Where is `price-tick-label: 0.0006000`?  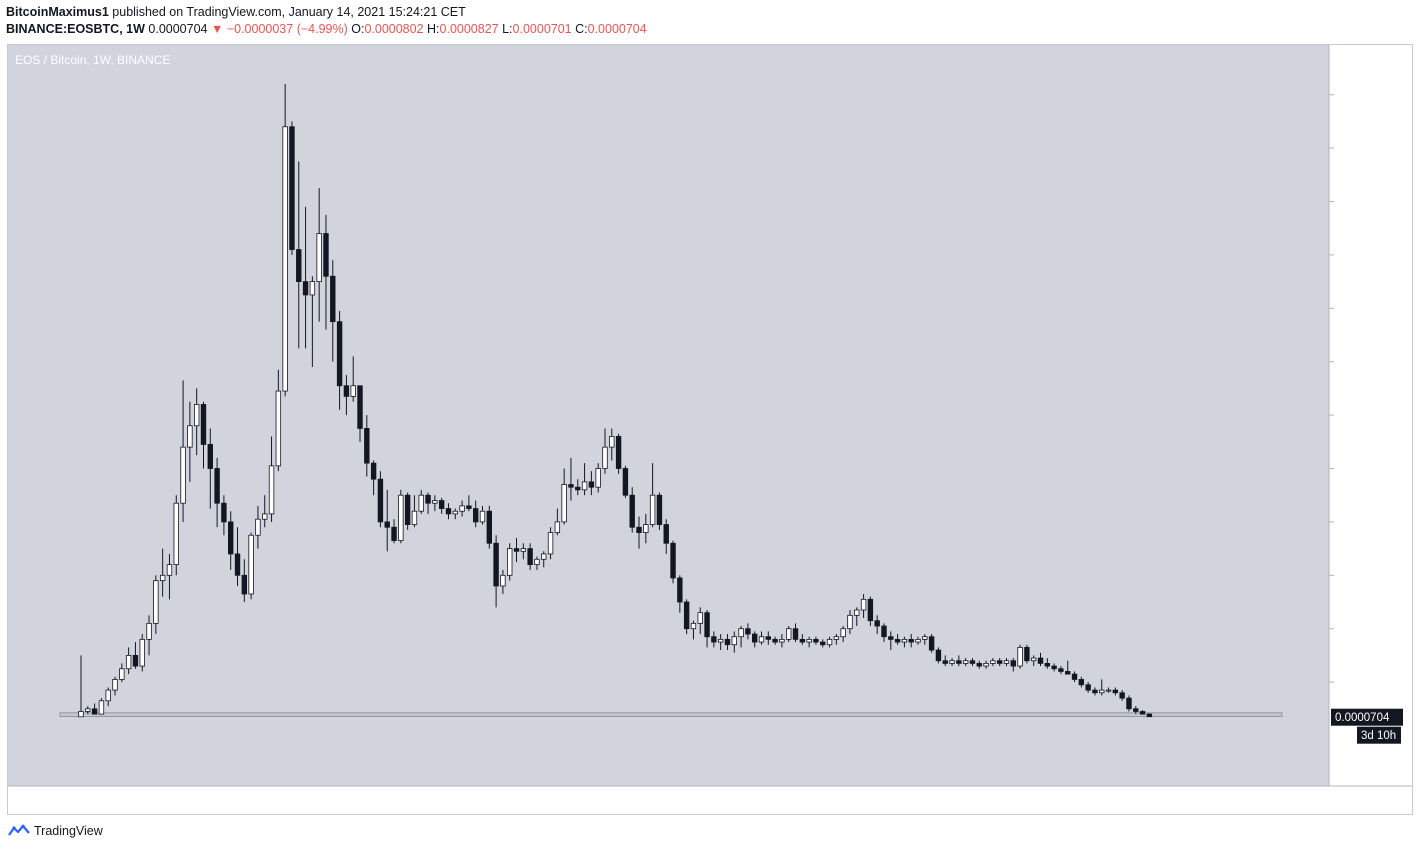
price-tick-label: 0.0006000 is located at coordinates (1366, 576).